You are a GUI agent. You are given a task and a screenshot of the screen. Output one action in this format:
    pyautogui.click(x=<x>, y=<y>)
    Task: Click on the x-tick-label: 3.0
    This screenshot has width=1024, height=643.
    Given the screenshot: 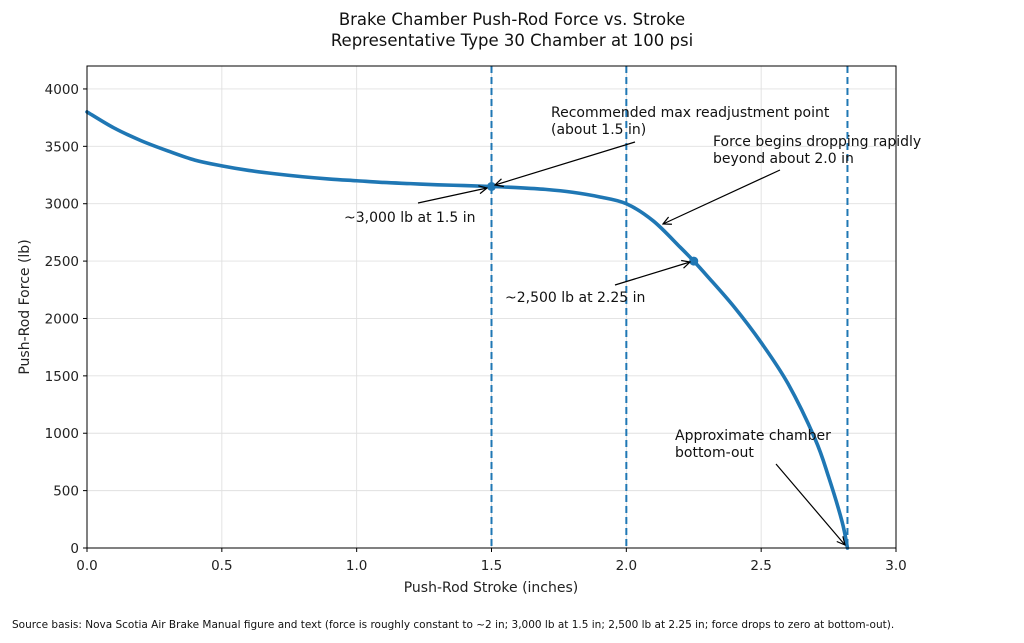 What is the action you would take?
    pyautogui.click(x=895, y=566)
    